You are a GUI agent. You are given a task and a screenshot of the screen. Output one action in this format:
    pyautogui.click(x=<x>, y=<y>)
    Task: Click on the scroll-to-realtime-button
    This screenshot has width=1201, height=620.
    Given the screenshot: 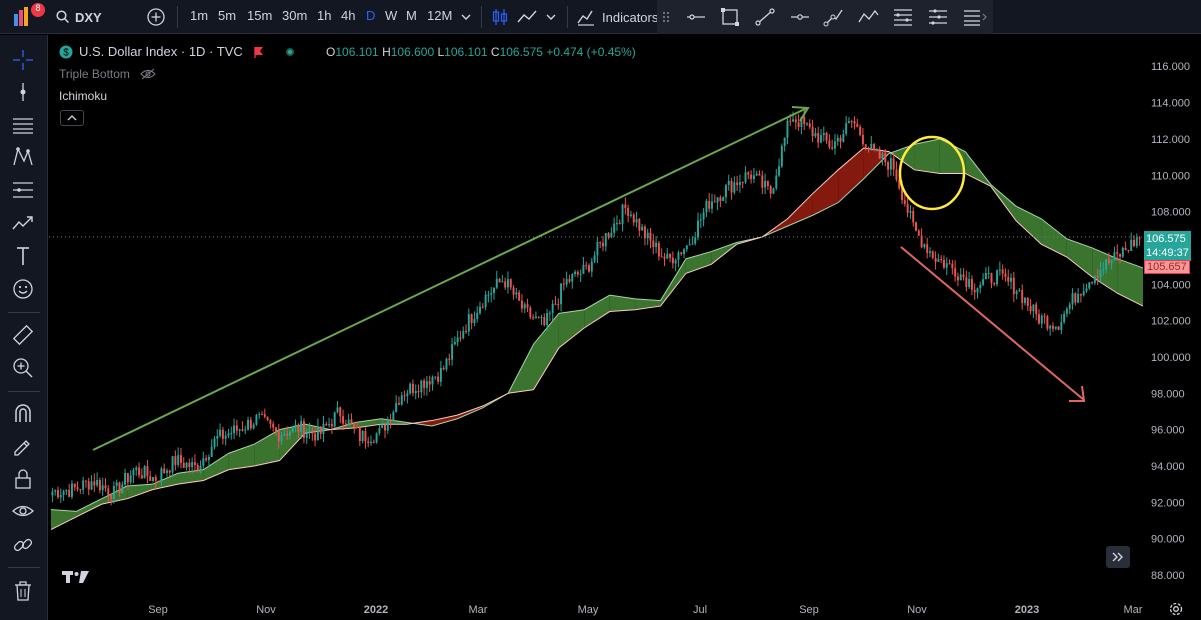 What is the action you would take?
    pyautogui.click(x=1118, y=557)
    